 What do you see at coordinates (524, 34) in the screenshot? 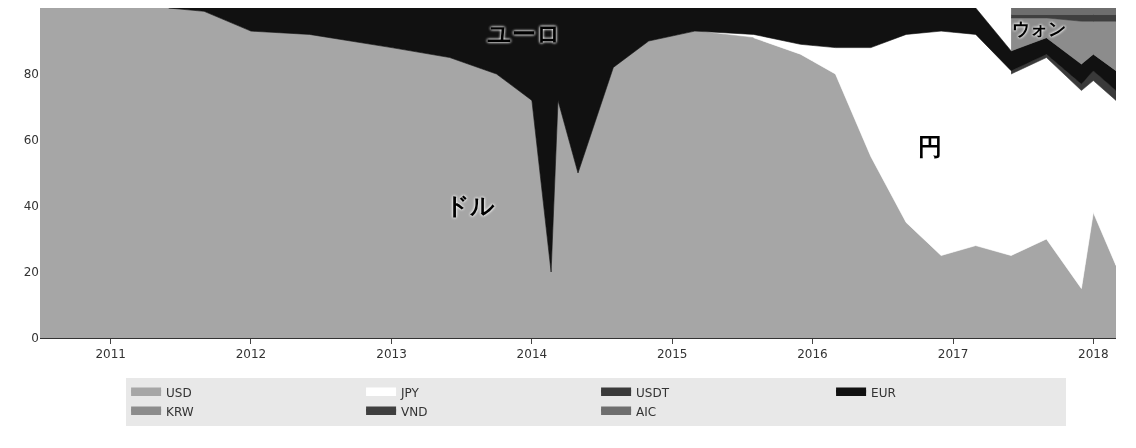
I see `annotation: ユーロ` at bounding box center [524, 34].